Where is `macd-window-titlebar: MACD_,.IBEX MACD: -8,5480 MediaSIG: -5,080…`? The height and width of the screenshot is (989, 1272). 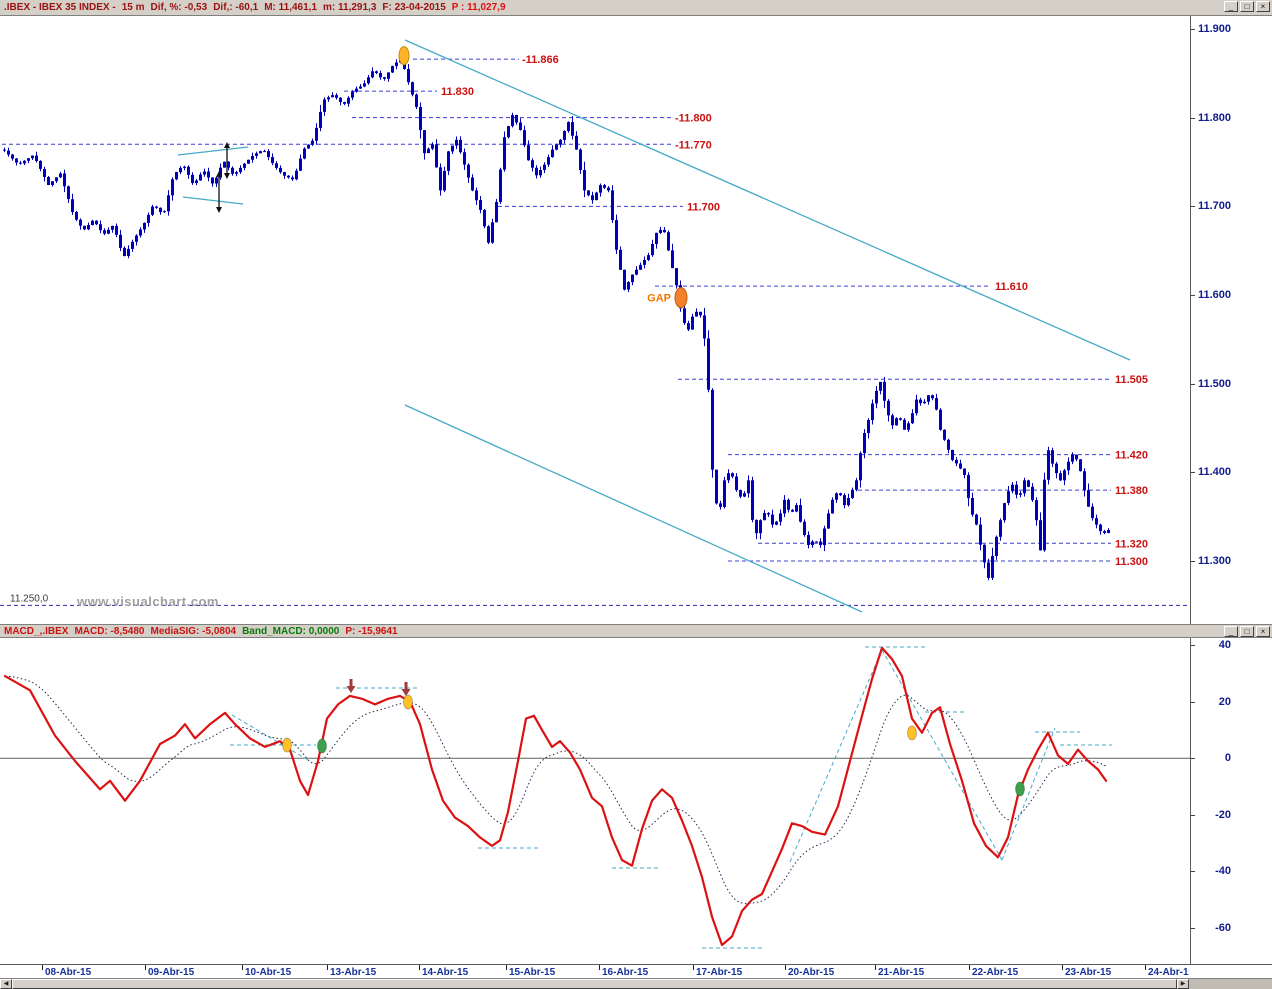
macd-window-titlebar: MACD_,.IBEX MACD: -8,5480 MediaSIG: -5,080… is located at coordinates (636, 631).